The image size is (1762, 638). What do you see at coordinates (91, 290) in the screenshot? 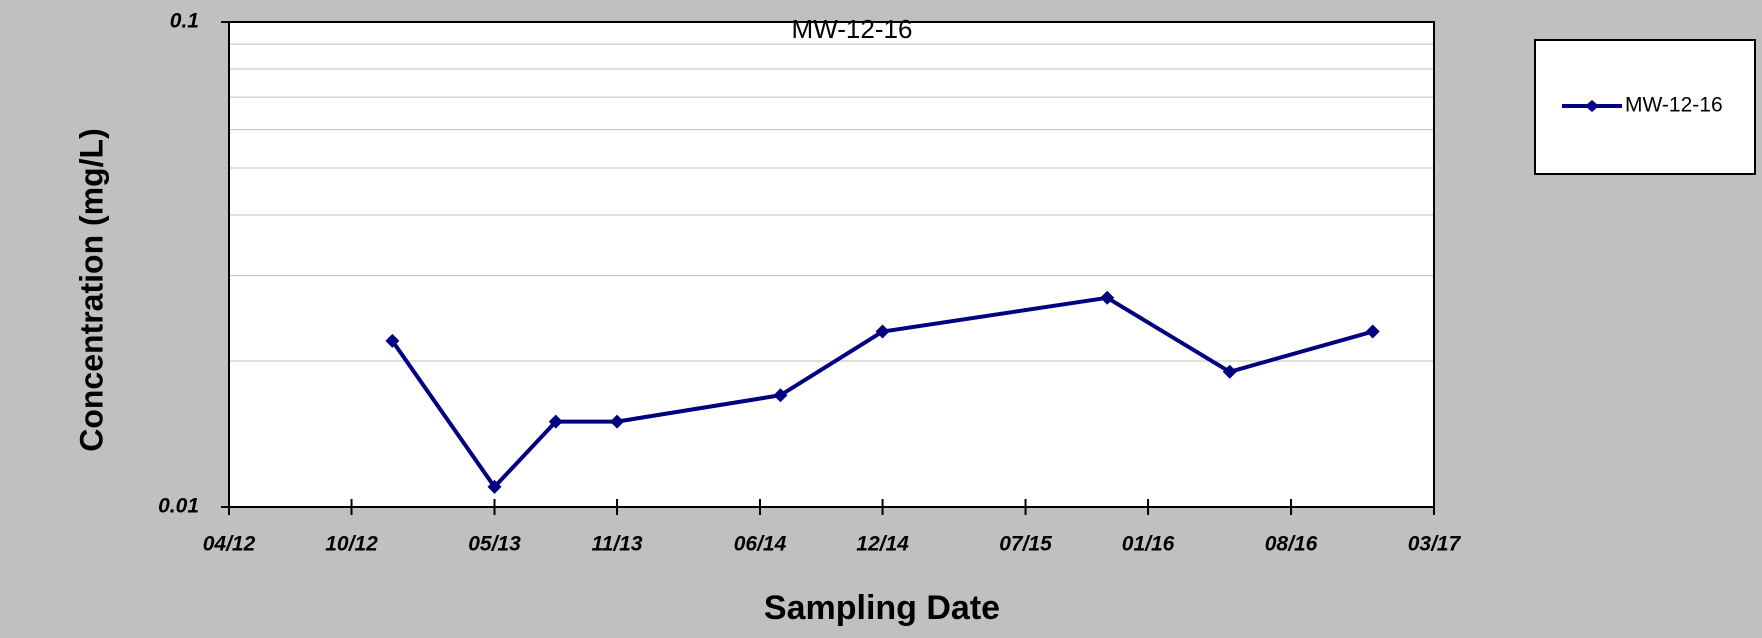
I see `y-axis-label: Concentration (mg/L)` at bounding box center [91, 290].